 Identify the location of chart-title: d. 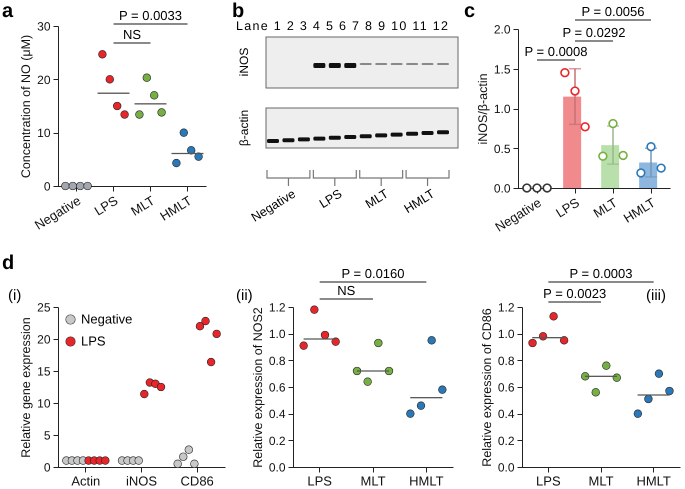
(8, 263).